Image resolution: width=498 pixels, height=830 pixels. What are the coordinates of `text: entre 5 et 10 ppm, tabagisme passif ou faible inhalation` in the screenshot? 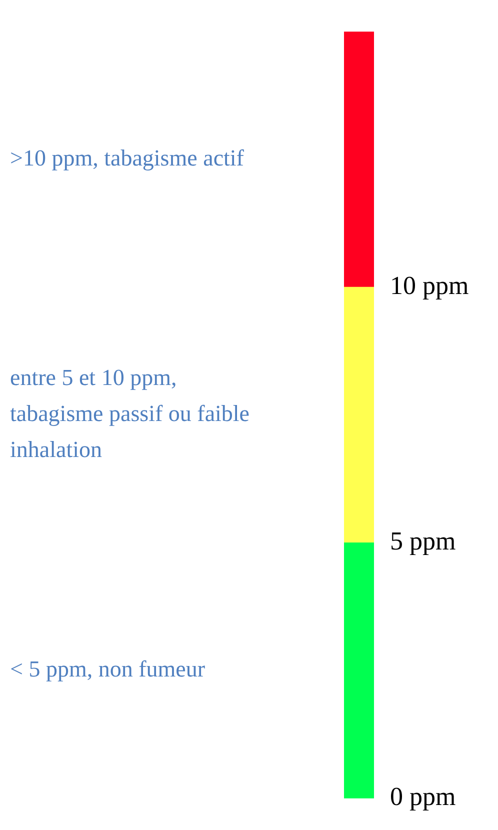 It's located at (130, 413).